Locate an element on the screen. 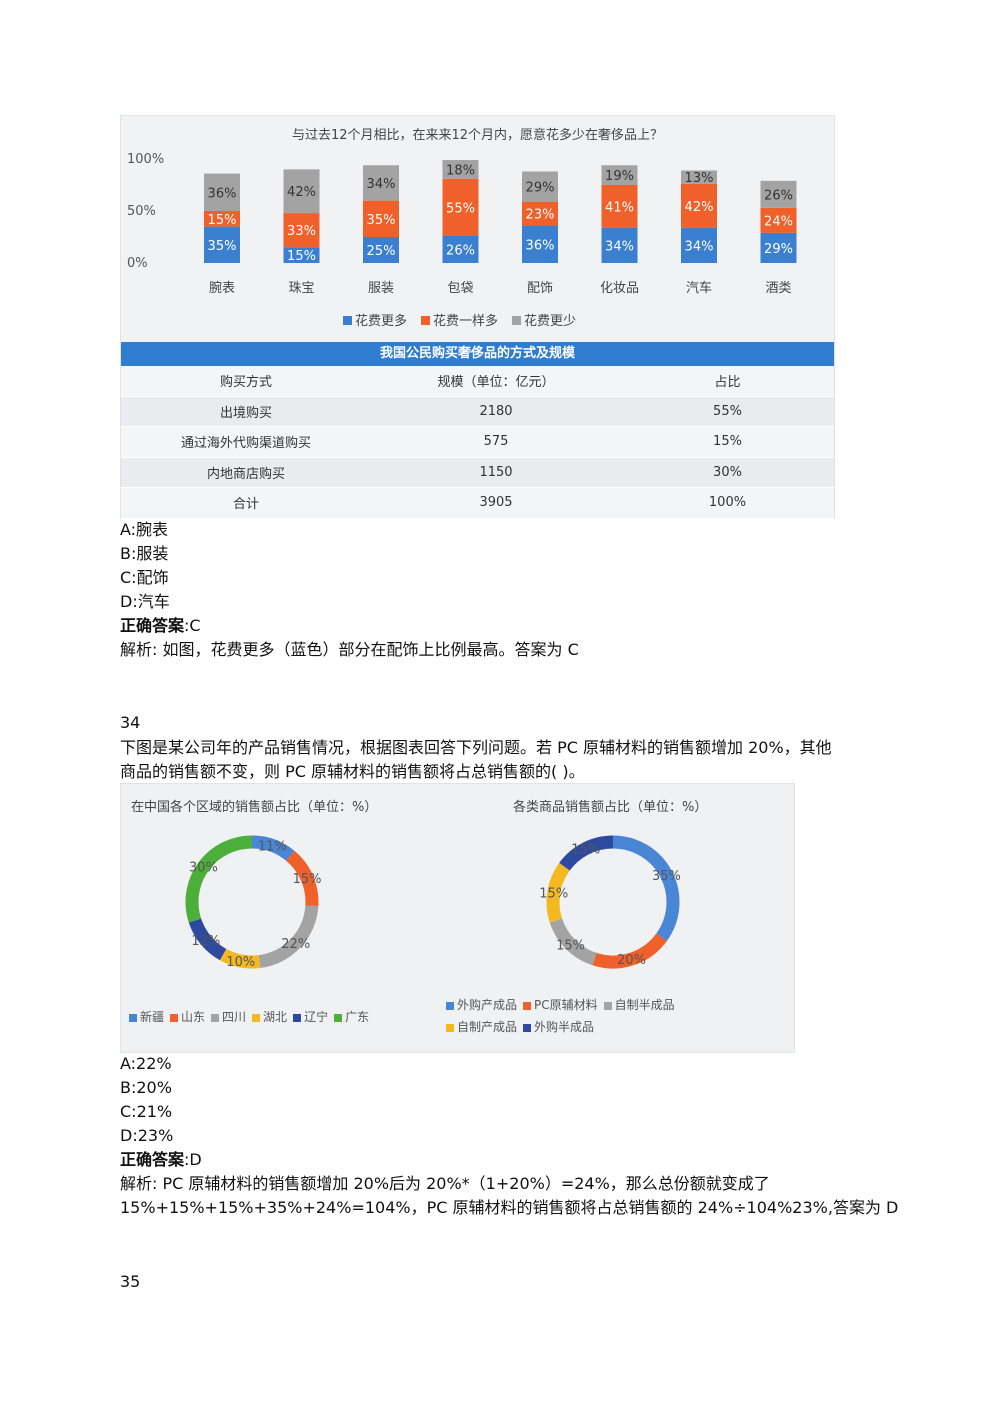  category-label: 汽车 is located at coordinates (699, 288).